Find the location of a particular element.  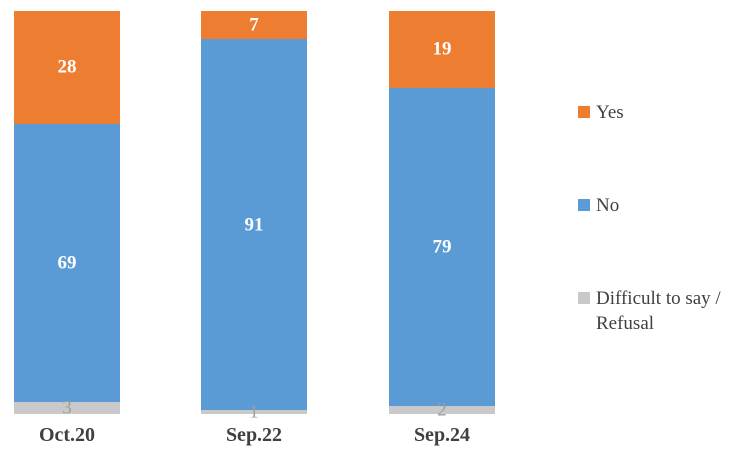

legend-item-no: No is located at coordinates (598, 205).